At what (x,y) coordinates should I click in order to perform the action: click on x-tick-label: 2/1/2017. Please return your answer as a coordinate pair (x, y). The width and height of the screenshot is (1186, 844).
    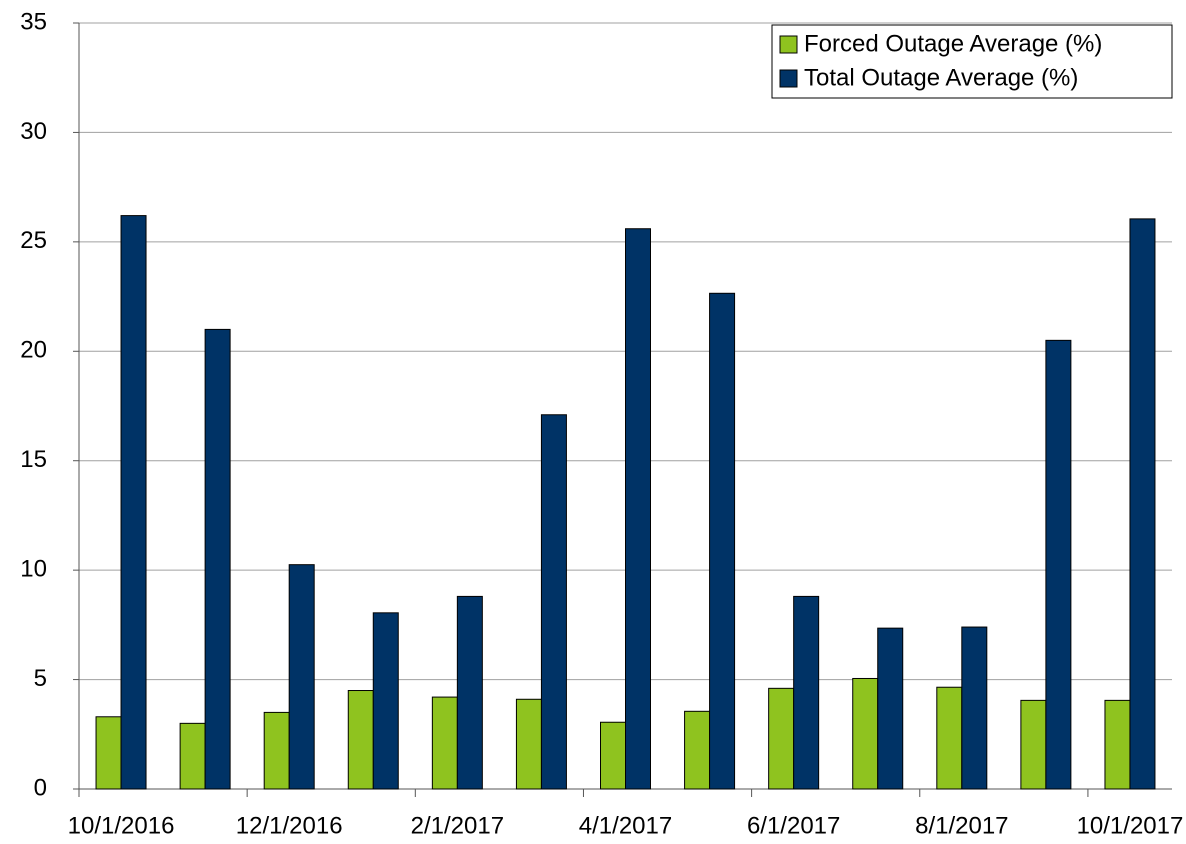
    Looking at the image, I should click on (457, 825).